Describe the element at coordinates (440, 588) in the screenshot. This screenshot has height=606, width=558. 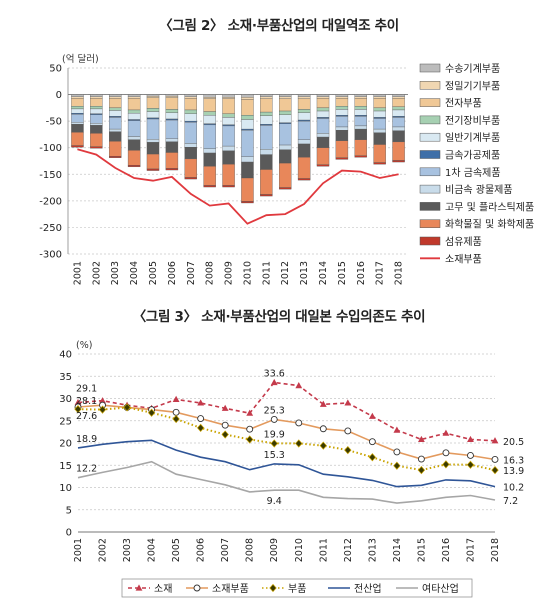
I see `chart2-legend-label: 여타산업` at that location.